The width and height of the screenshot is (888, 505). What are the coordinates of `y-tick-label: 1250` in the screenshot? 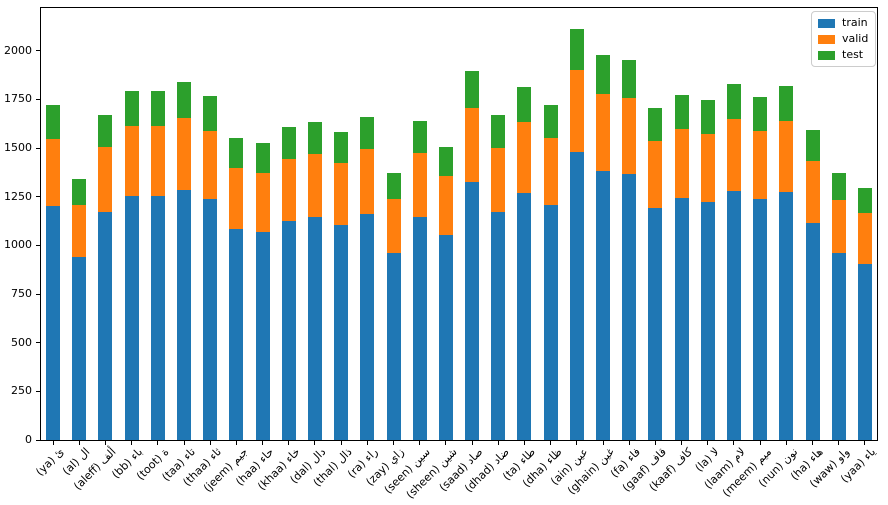 It's located at (18, 196).